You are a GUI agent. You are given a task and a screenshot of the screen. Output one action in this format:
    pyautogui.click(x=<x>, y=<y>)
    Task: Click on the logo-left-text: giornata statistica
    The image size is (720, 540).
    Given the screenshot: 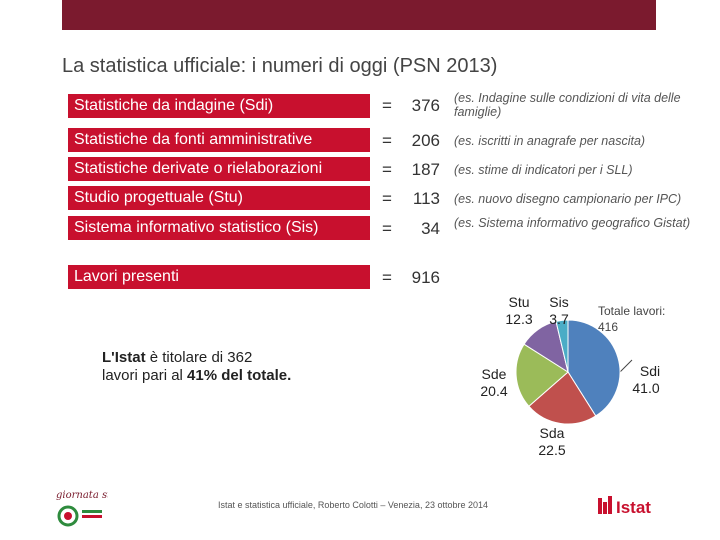 What is the action you would take?
    pyautogui.click(x=82, y=495)
    